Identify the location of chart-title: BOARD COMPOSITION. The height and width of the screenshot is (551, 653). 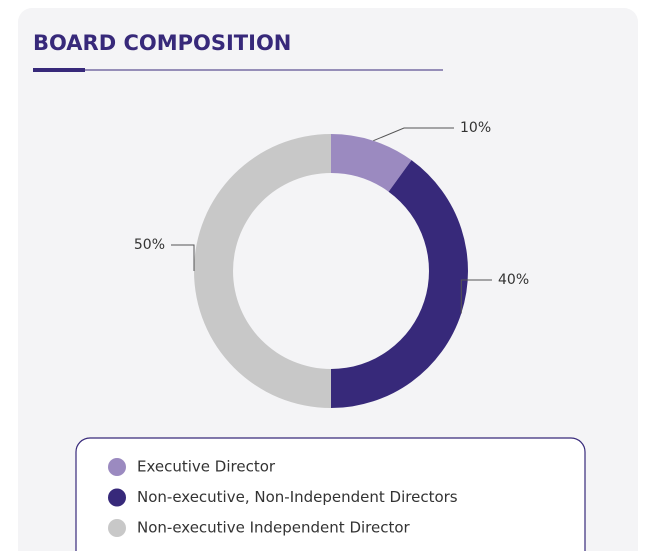
(162, 43).